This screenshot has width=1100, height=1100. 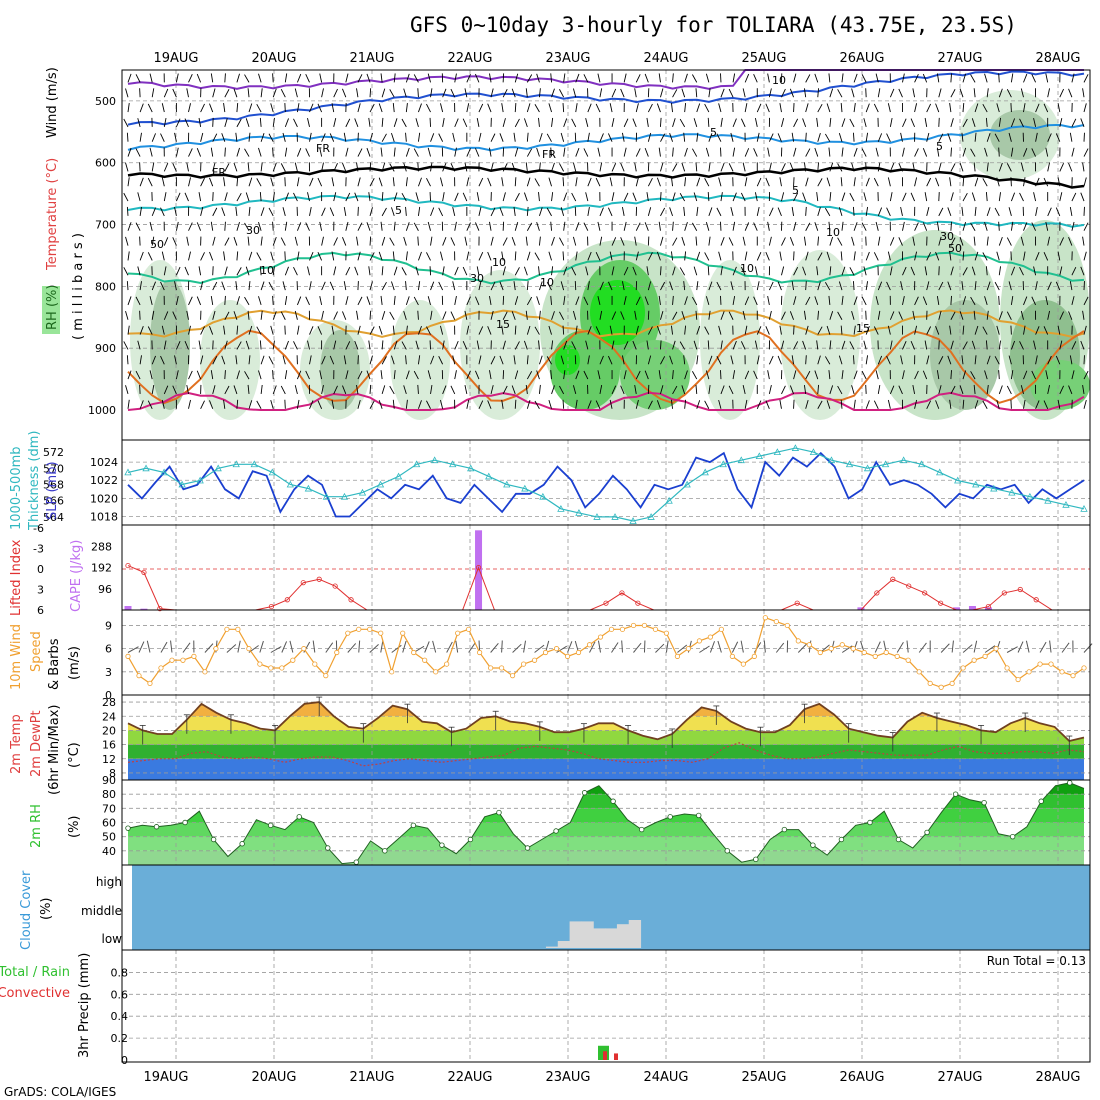 What do you see at coordinates (1036, 961) in the screenshot?
I see `run-total: Run Total = 0.13` at bounding box center [1036, 961].